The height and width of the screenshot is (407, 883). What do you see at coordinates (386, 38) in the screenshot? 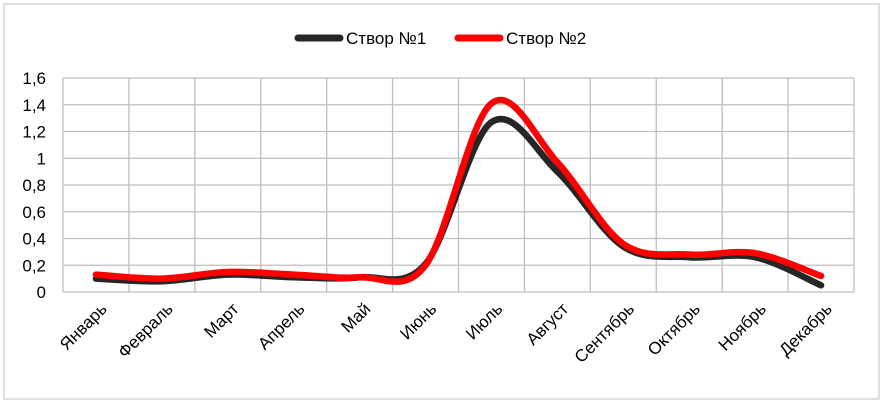
I see `legend-label-series-1: Створ №1` at bounding box center [386, 38].